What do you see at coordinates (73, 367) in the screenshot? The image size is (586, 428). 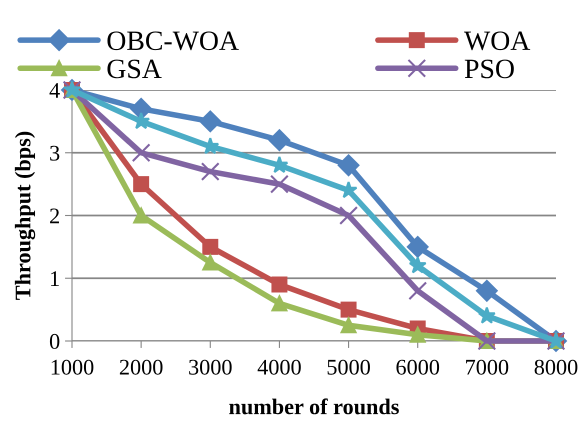 I see `x-tick-label: 1000` at bounding box center [73, 367].